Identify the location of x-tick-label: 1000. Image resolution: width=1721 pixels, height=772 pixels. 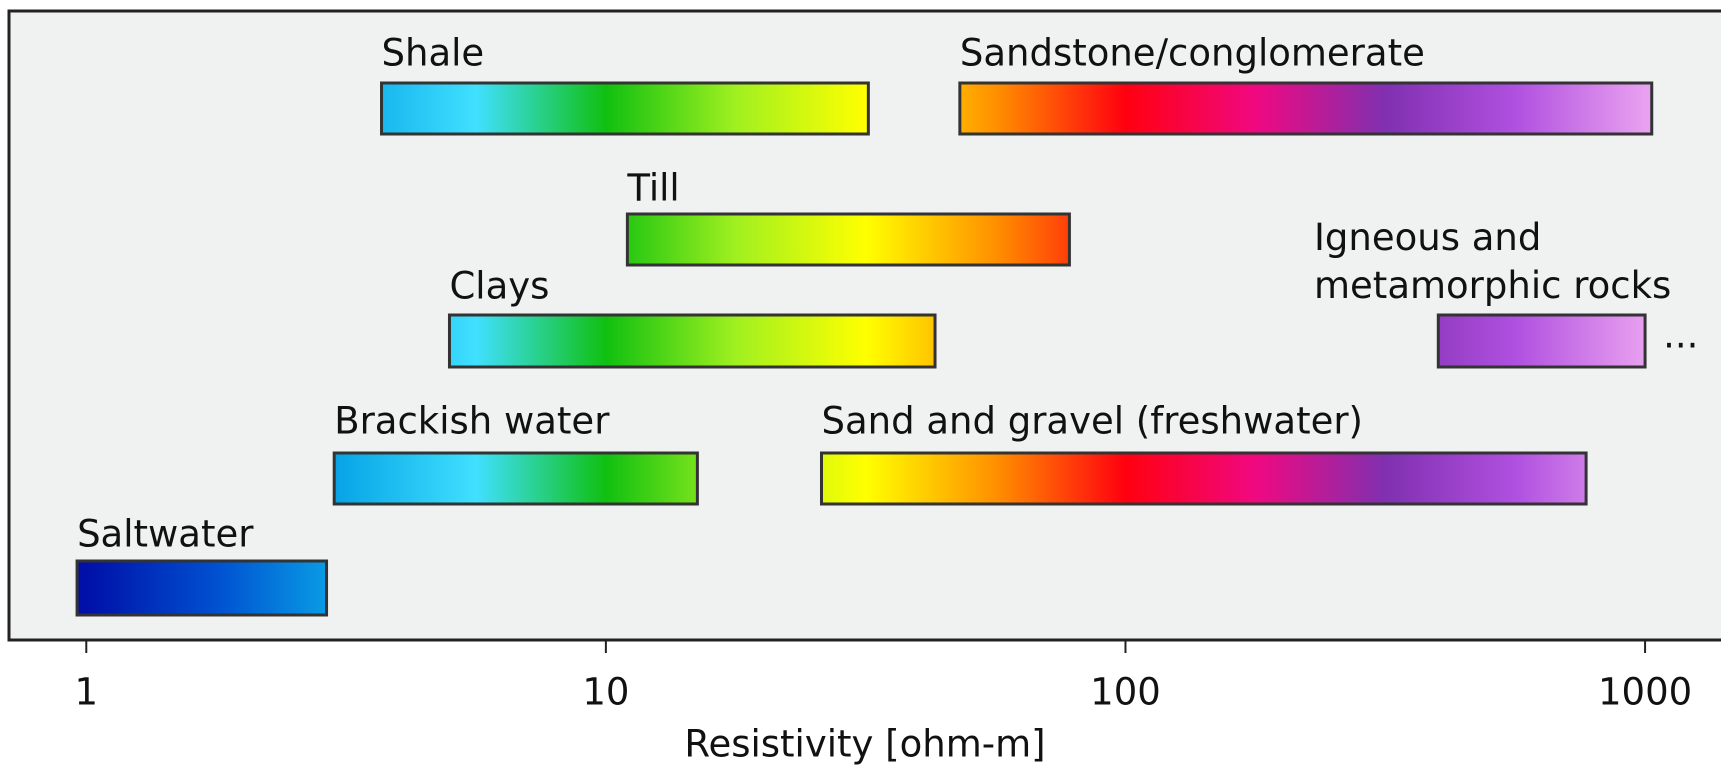
(1645, 692).